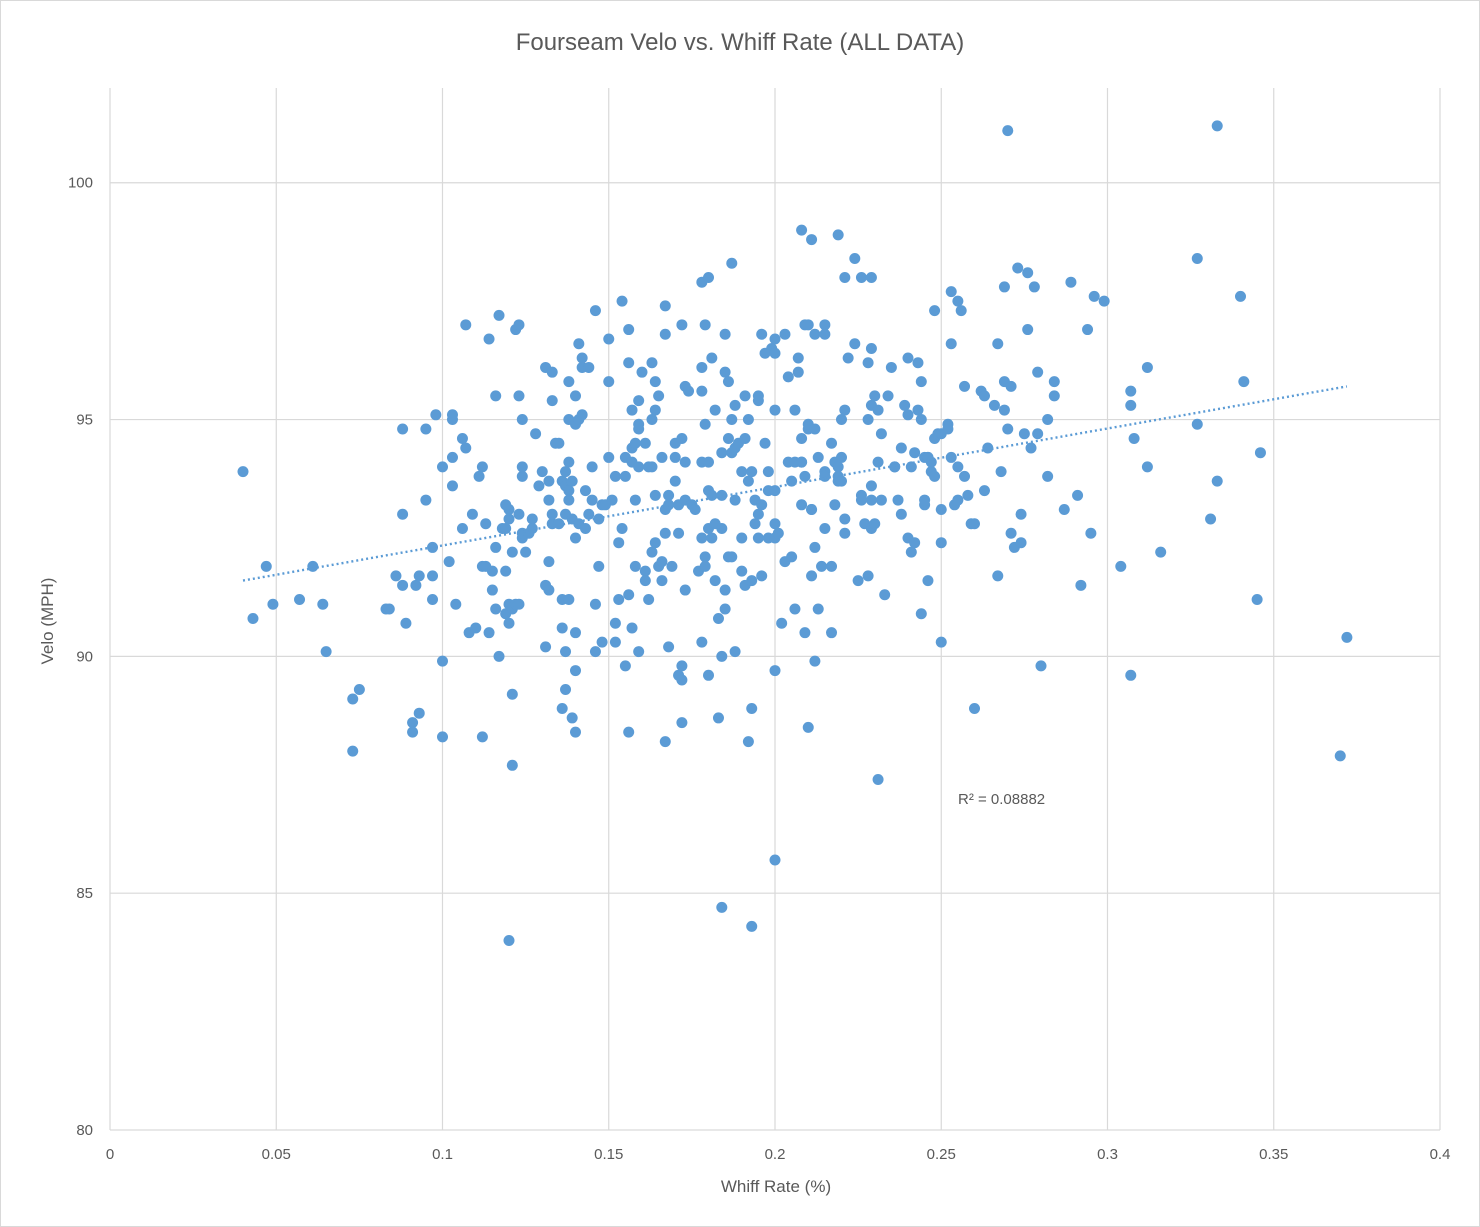 The height and width of the screenshot is (1227, 1480). I want to click on y-tick-label: 80, so click(84, 1130).